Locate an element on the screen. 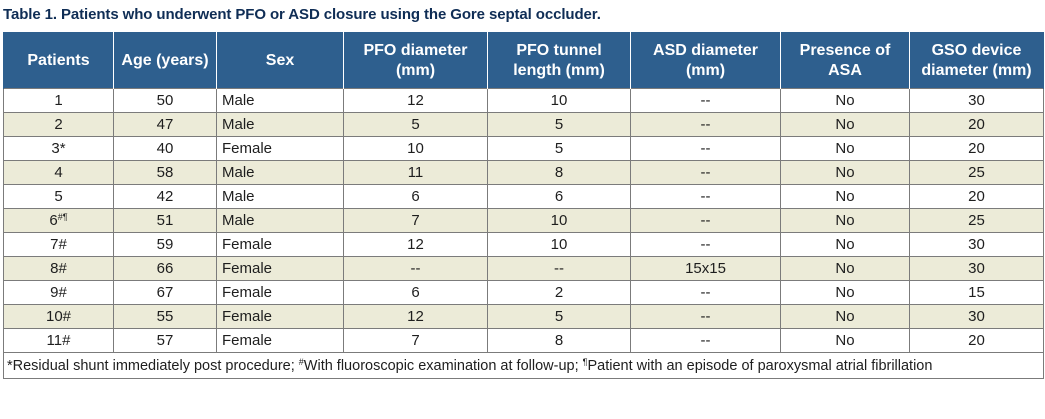 This screenshot has width=1045, height=419. table-row: 3* 40 Female 10 5 -- No 20 is located at coordinates (523, 148).